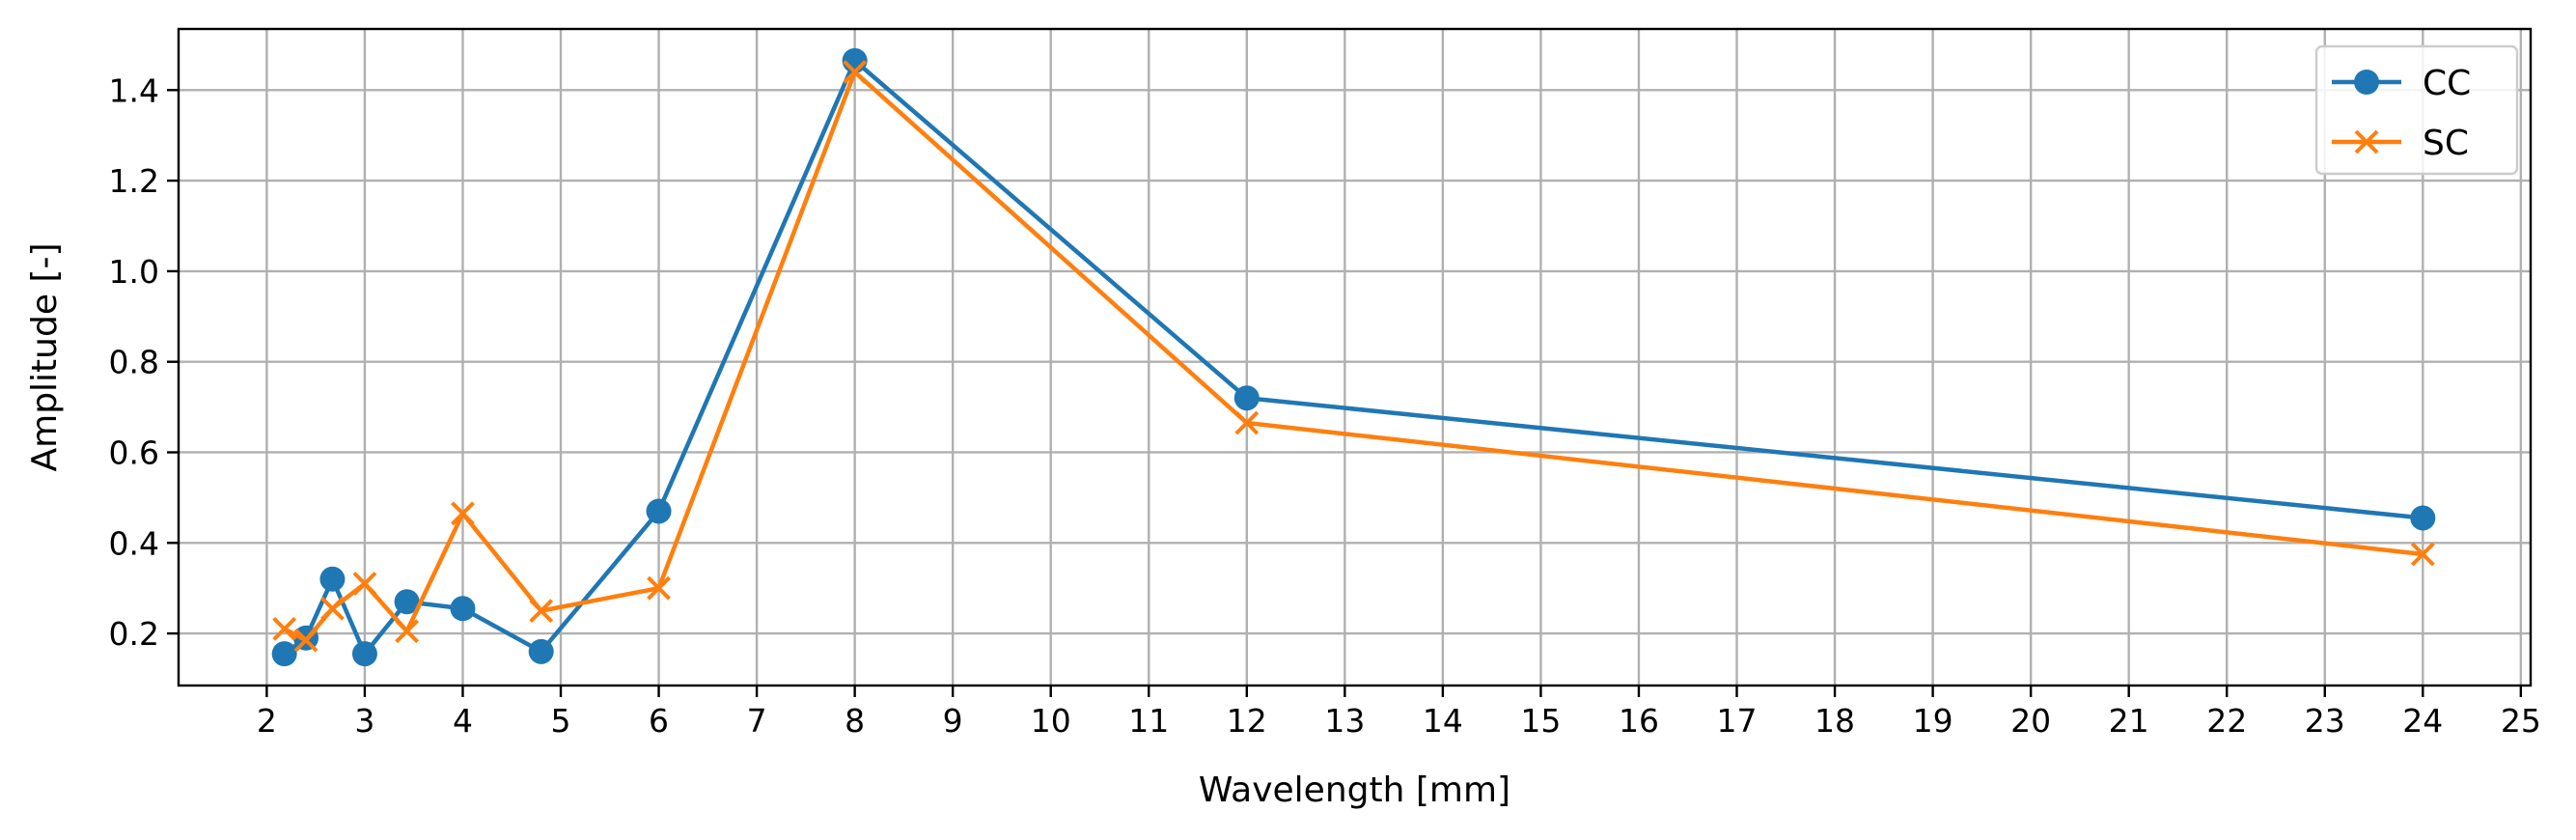  I want to click on x-tick-label: 3, so click(364, 721).